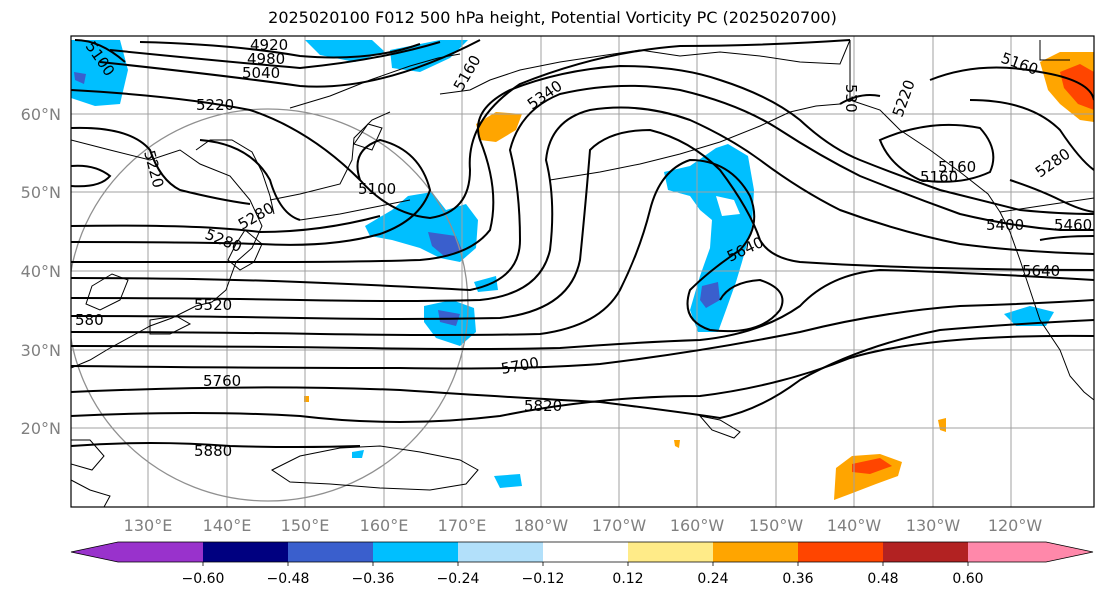 This screenshot has height=601, width=1105. Describe the element at coordinates (213, 451) in the screenshot. I see `contour-label: 5880` at that location.